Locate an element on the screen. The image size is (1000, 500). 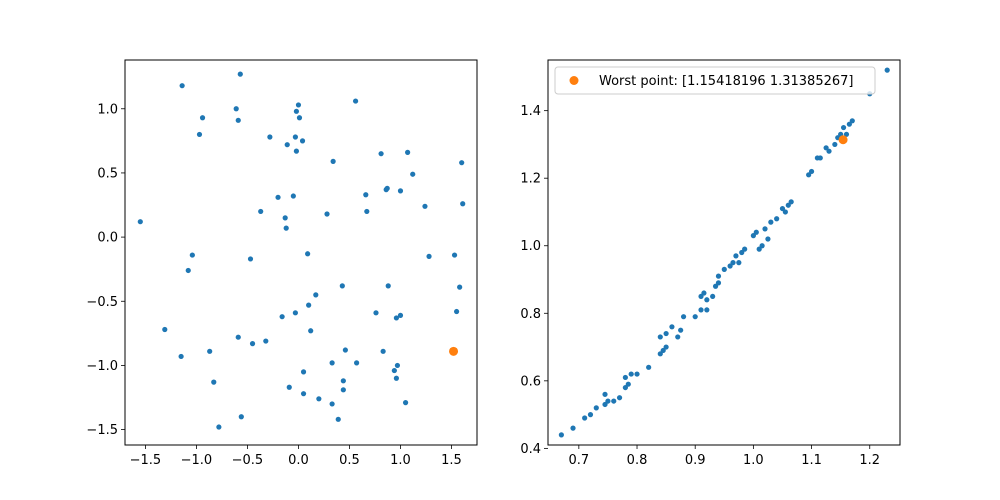
x-tick-label: −0.5 is located at coordinates (248, 460).